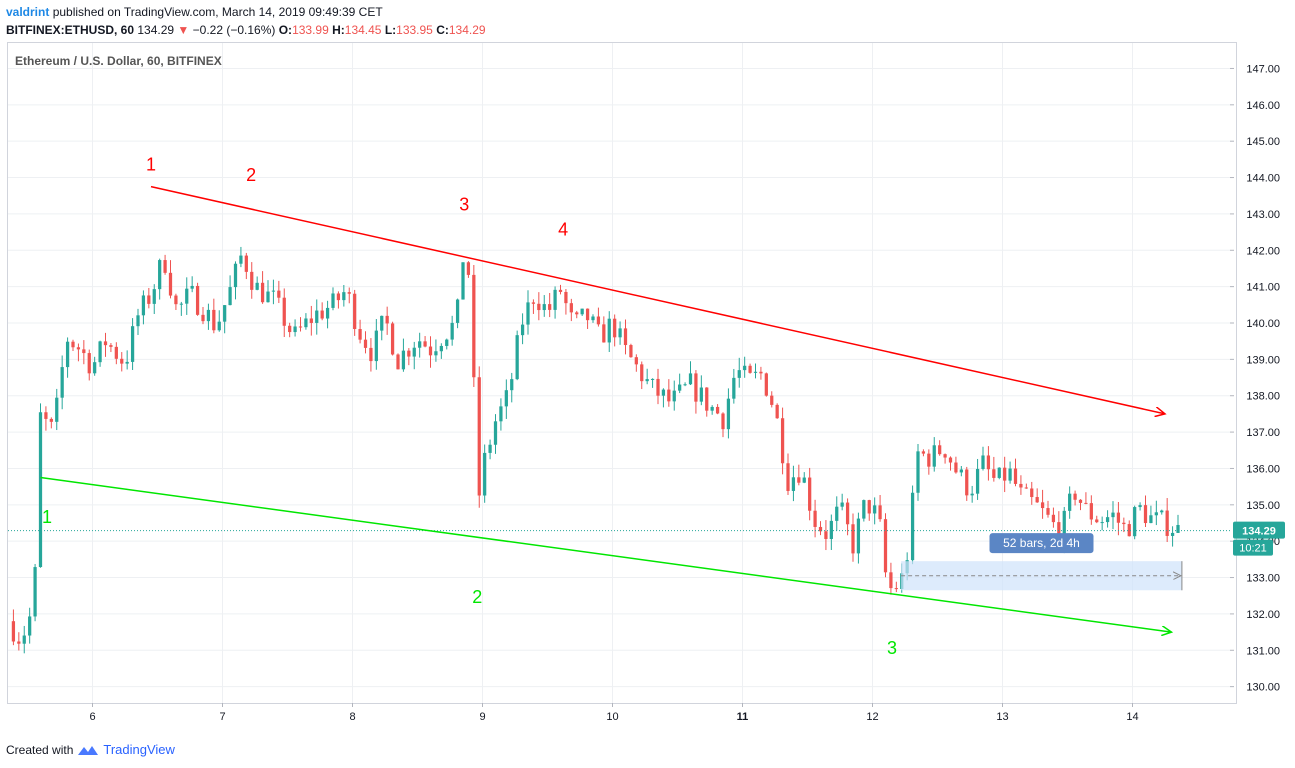 Image resolution: width=1295 pixels, height=768 pixels. I want to click on support-touch-label: 1, so click(47, 517).